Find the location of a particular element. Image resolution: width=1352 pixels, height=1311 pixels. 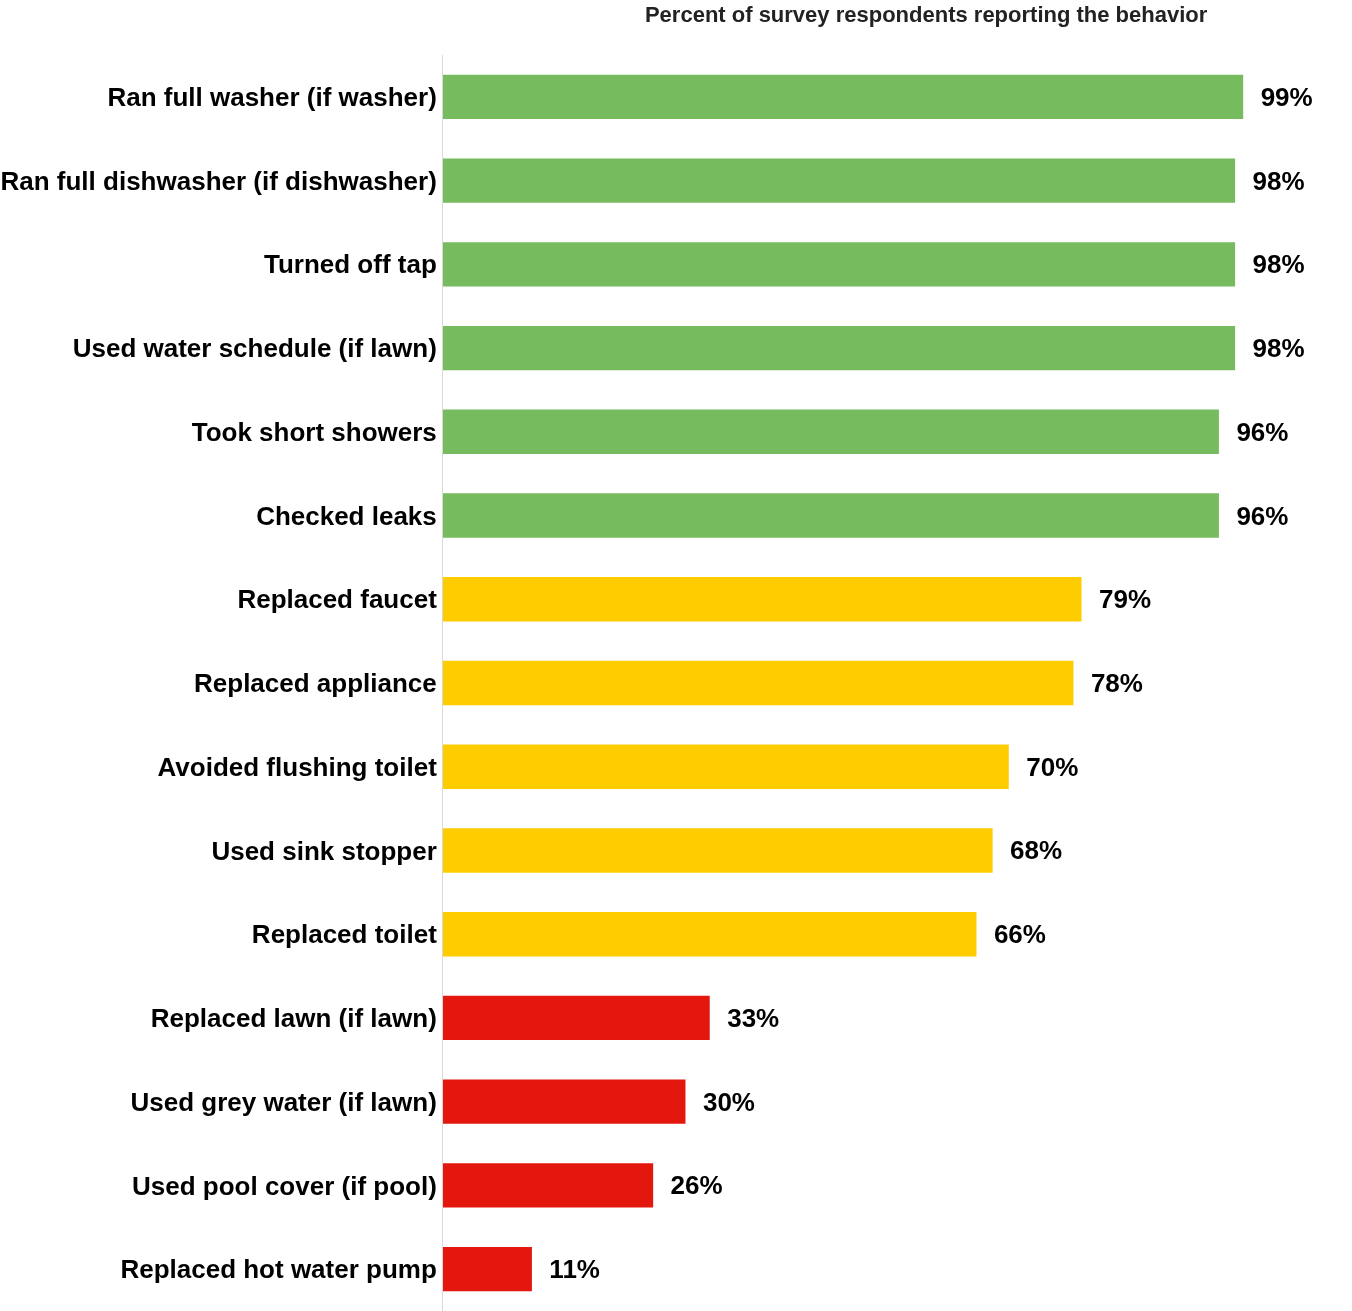

y-tick-label: Replaced appliance is located at coordinates (315, 683).